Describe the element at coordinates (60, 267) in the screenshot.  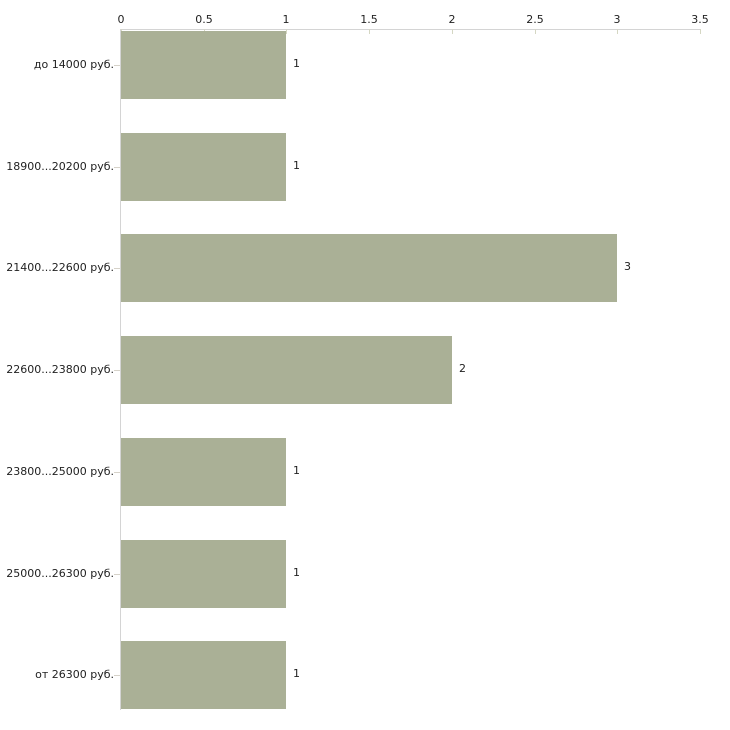
I see `category-label: 21400...22600 руб.` at that location.